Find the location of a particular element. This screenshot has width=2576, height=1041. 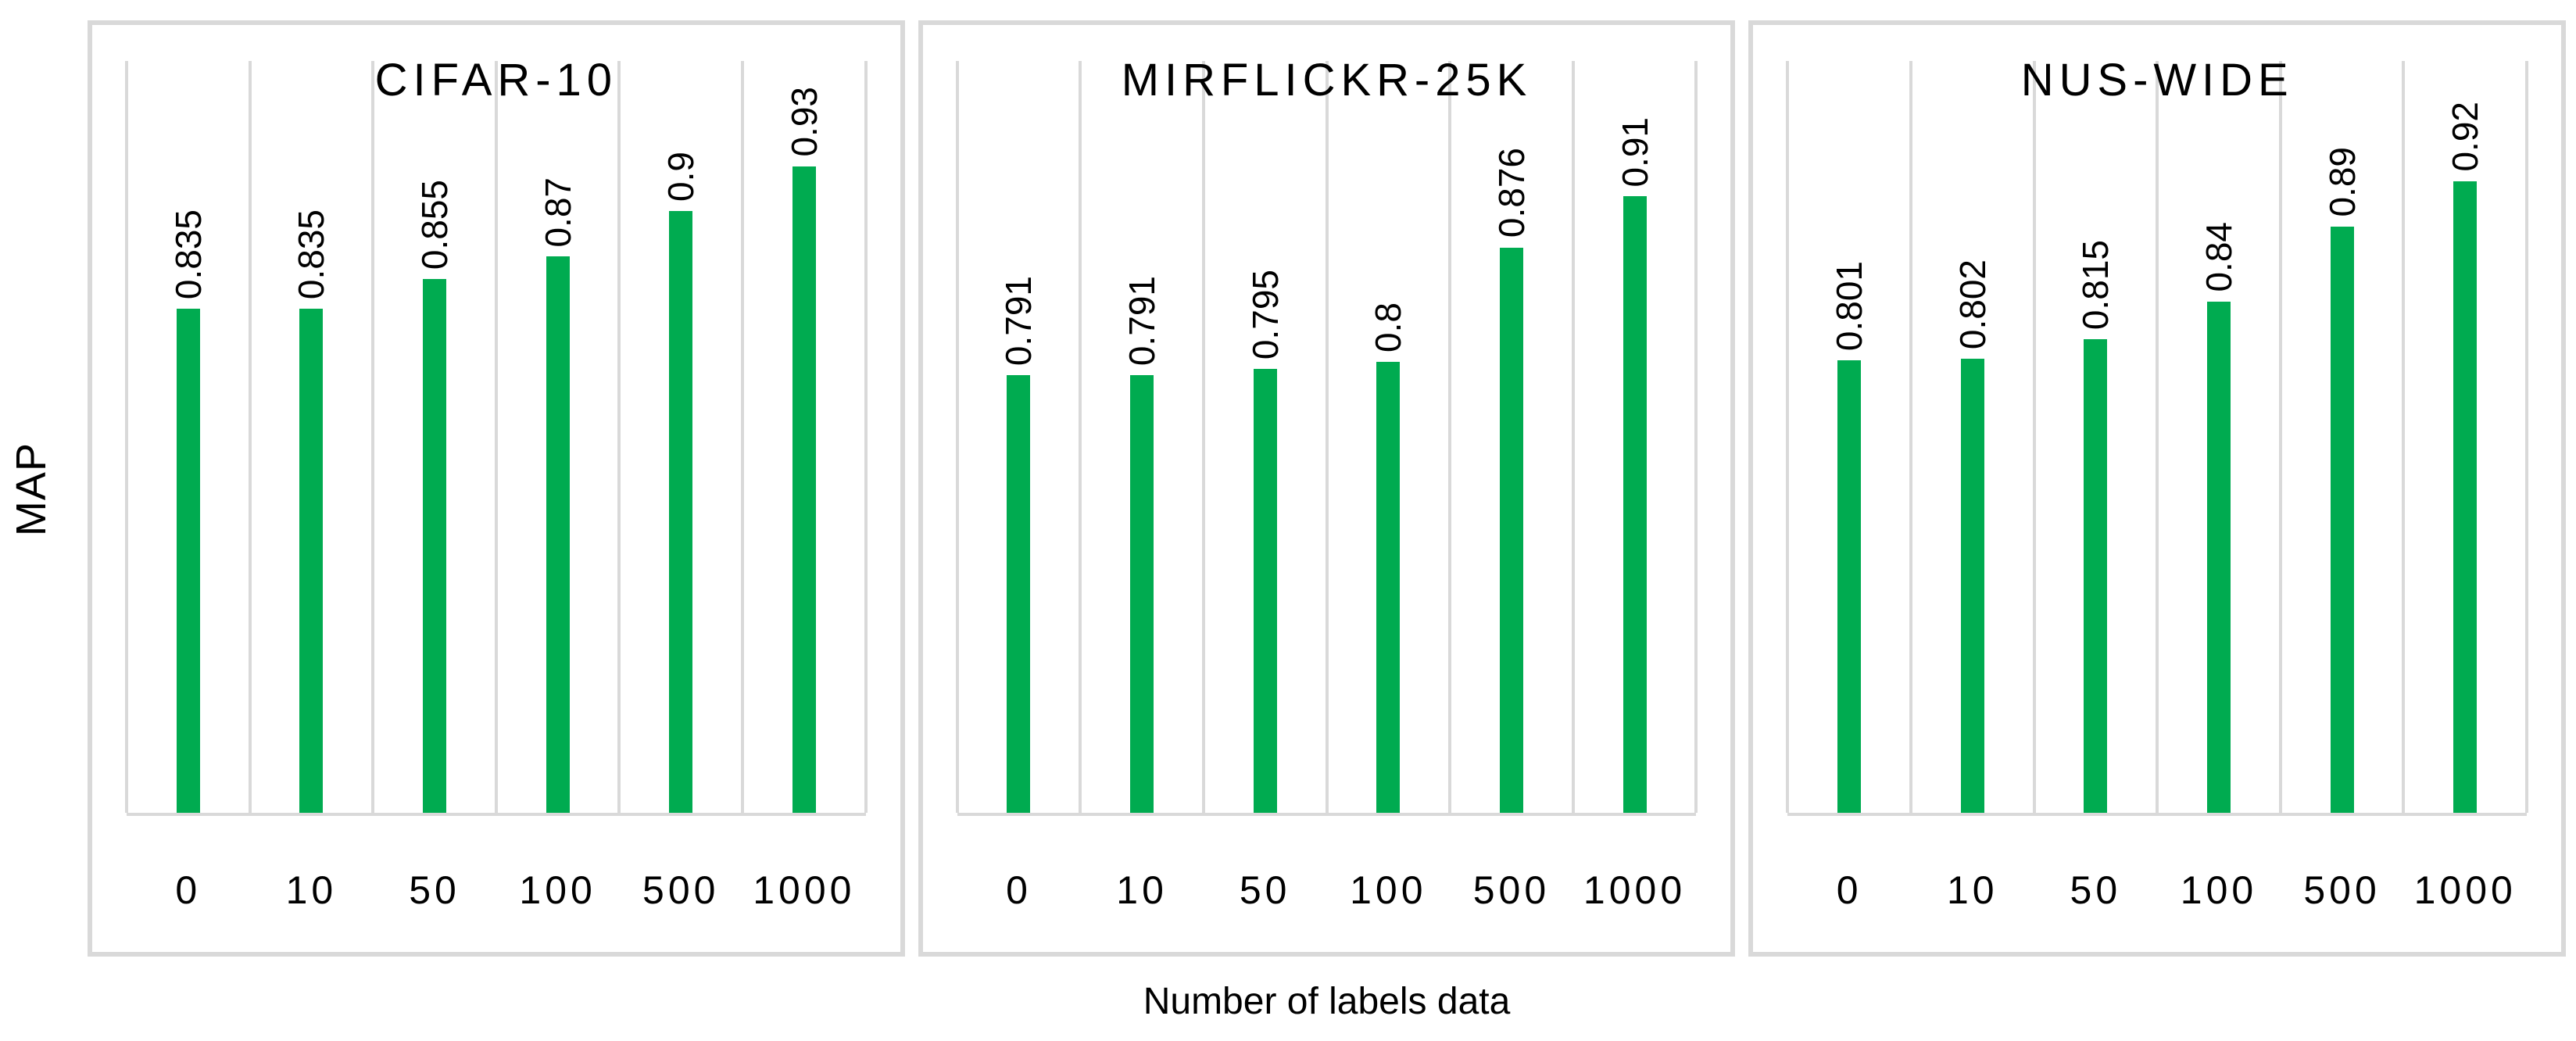

bar-value-label: 0.87 is located at coordinates (557, 212).